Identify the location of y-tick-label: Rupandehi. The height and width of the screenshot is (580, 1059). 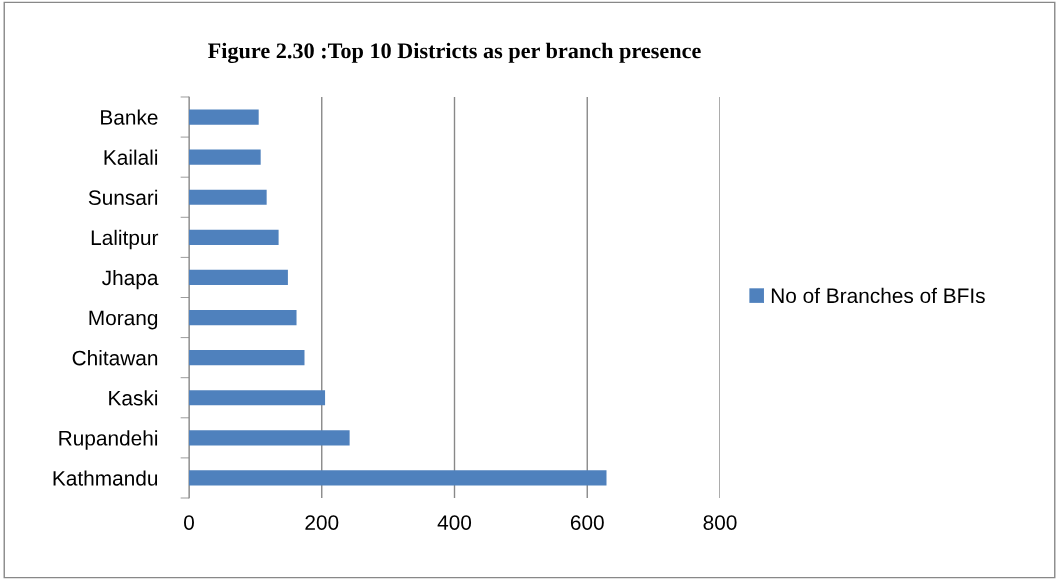
(108, 440).